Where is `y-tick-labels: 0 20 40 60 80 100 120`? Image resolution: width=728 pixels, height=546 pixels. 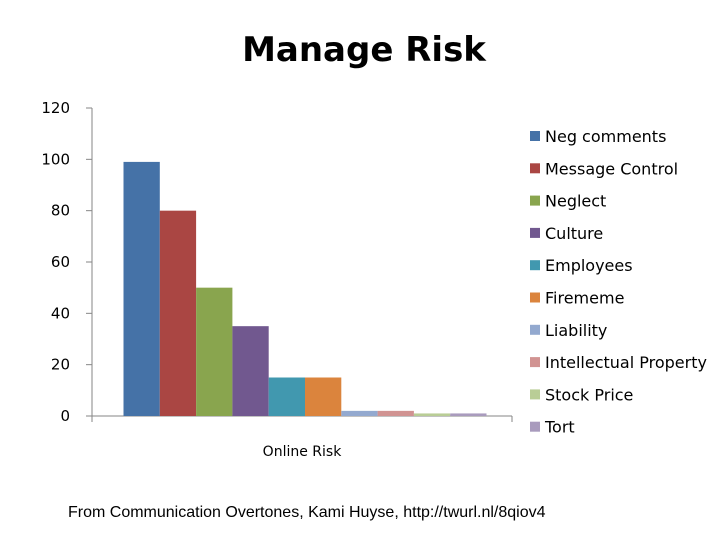 y-tick-labels: 0 20 40 60 80 100 120 is located at coordinates (55, 262).